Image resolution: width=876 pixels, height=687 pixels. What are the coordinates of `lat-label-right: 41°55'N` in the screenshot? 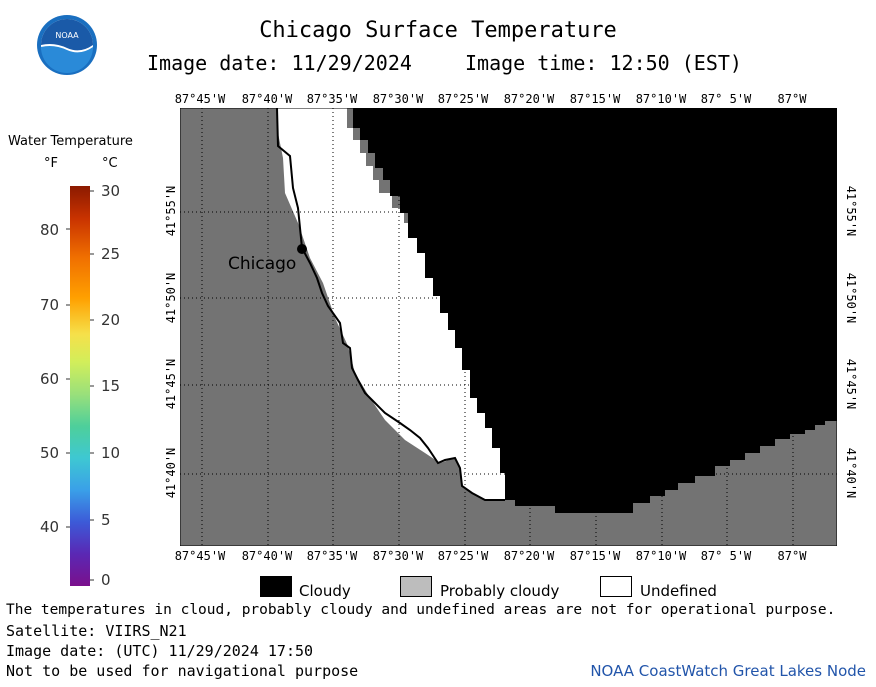 It's located at (851, 211).